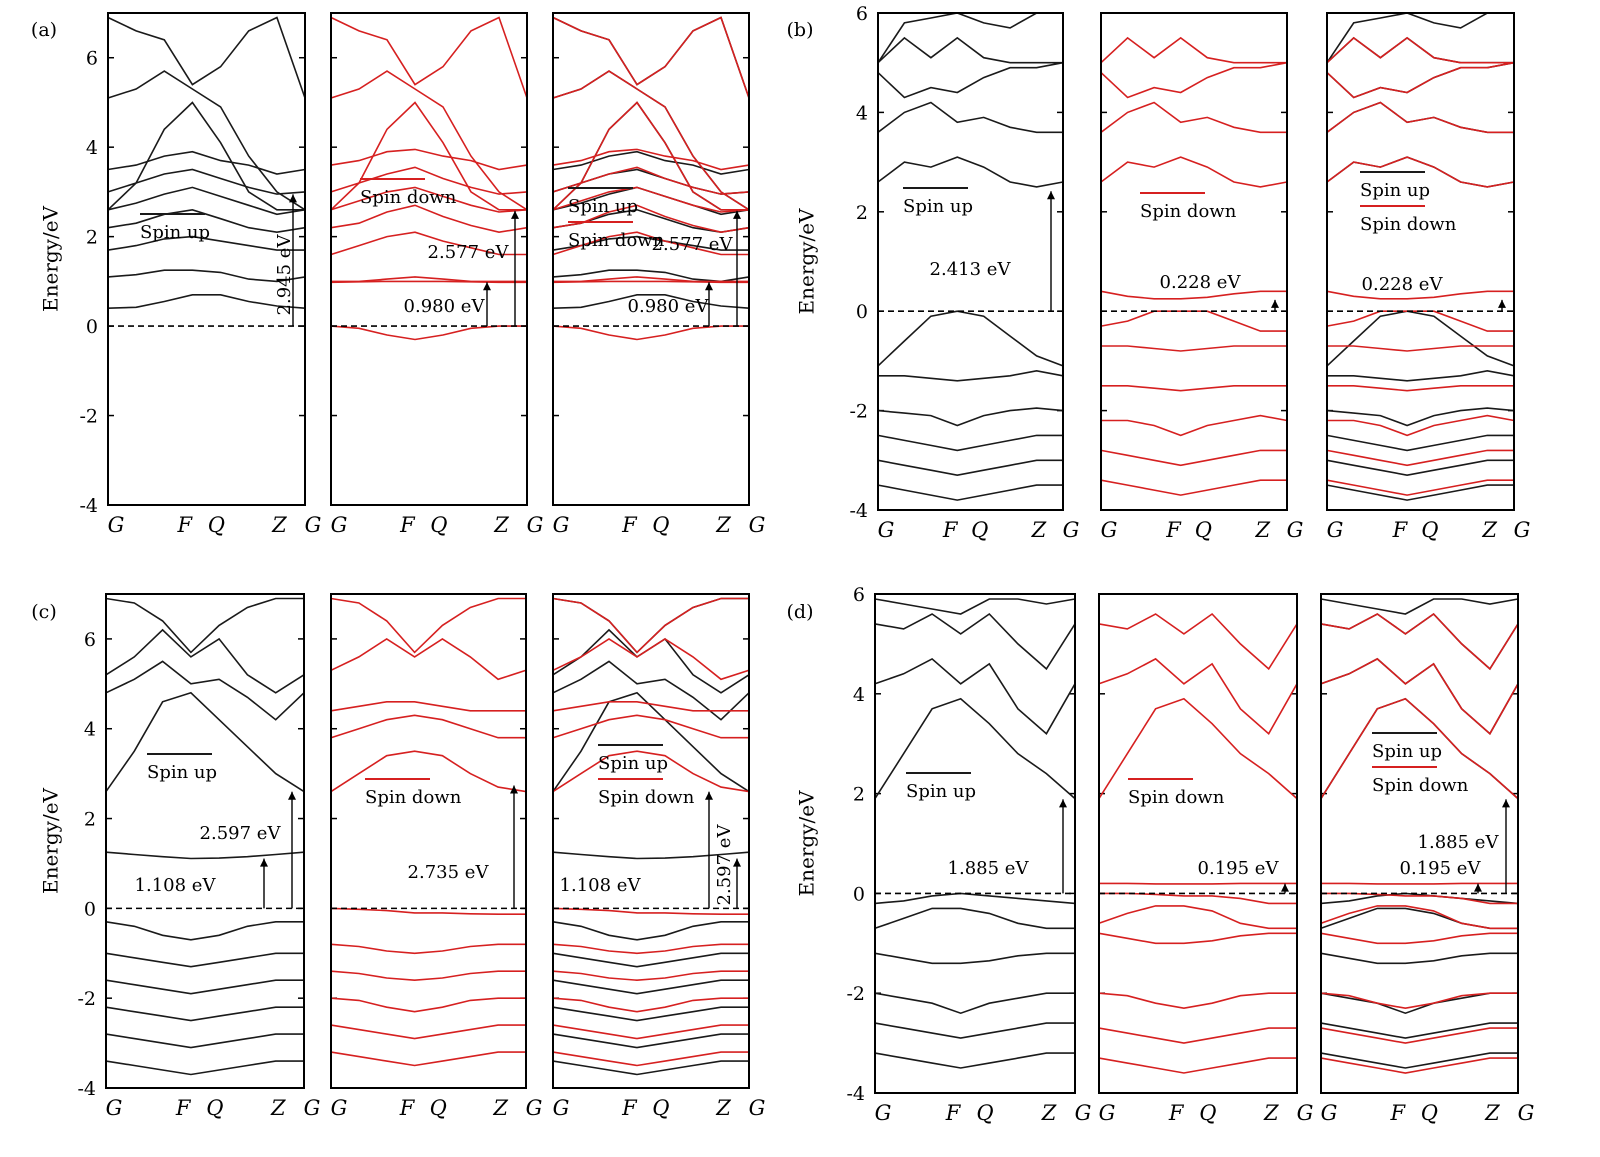 This screenshot has width=1600, height=1157. I want to click on y-tick-label: -4, so click(88, 506).